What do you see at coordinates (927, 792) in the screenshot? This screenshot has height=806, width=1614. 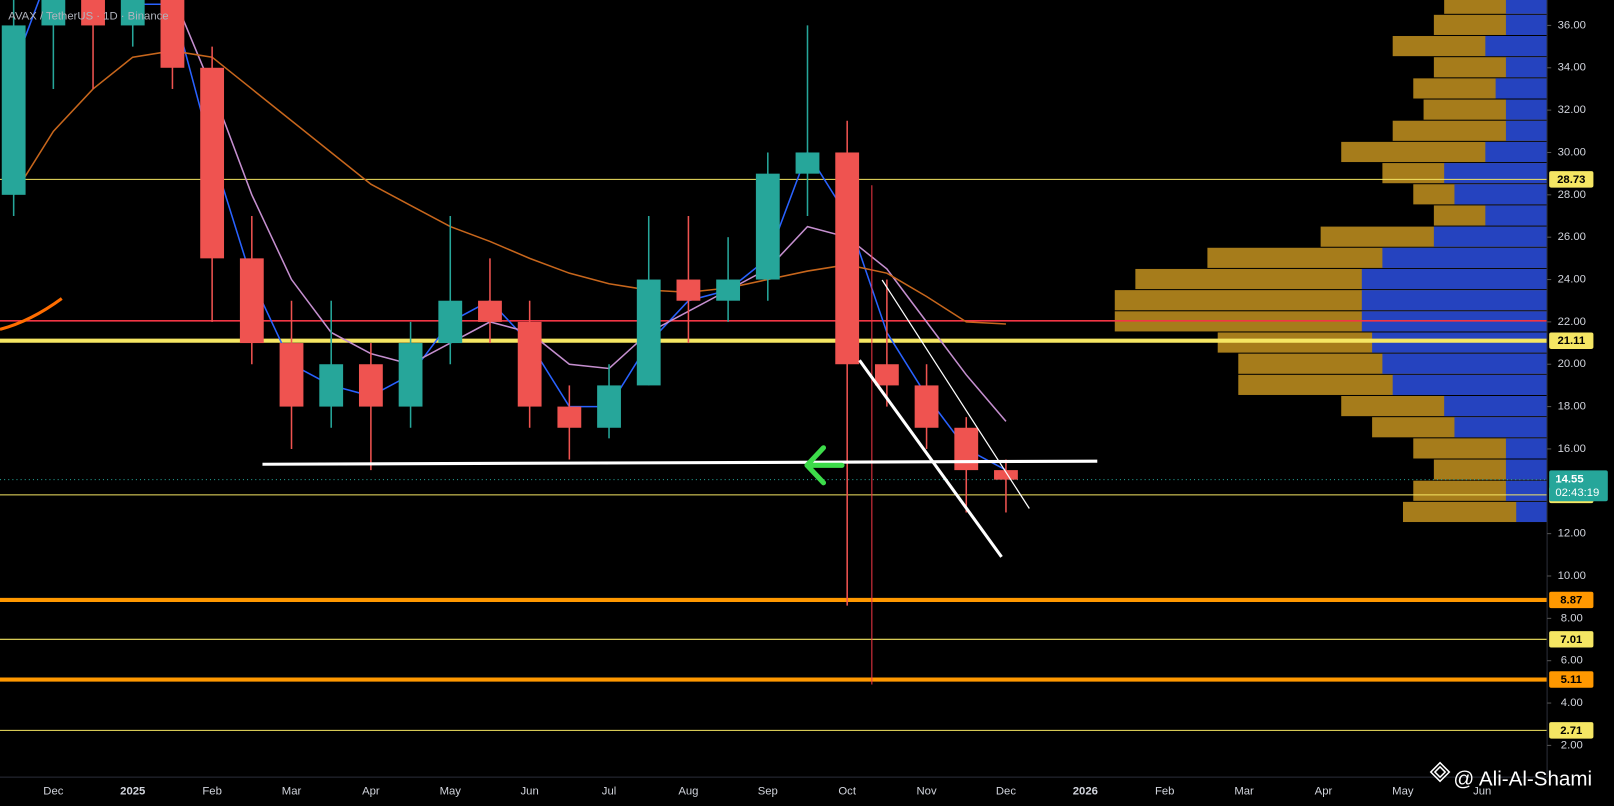 I see `x-tick-label: Nov` at bounding box center [927, 792].